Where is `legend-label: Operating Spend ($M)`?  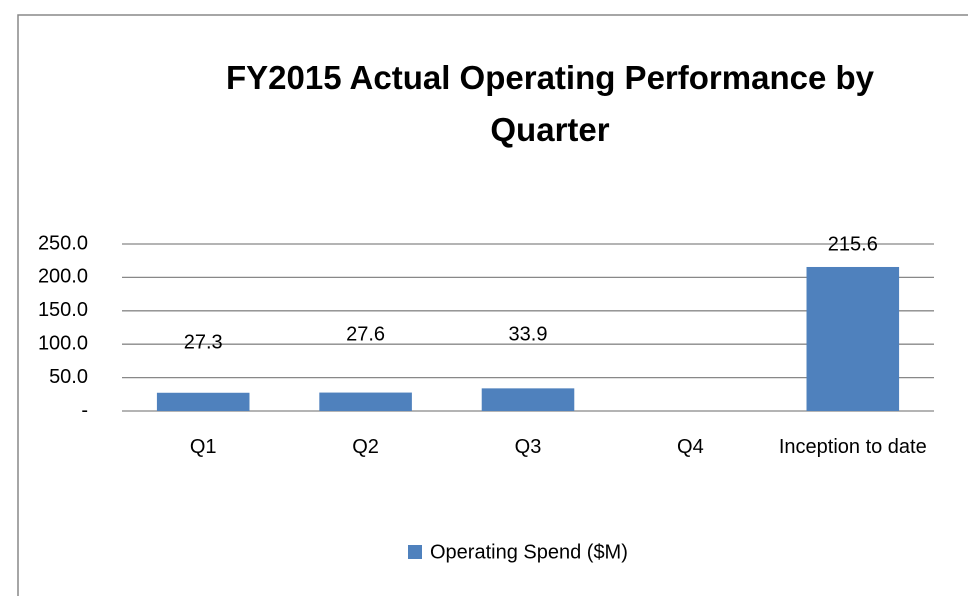 legend-label: Operating Spend ($M) is located at coordinates (529, 552).